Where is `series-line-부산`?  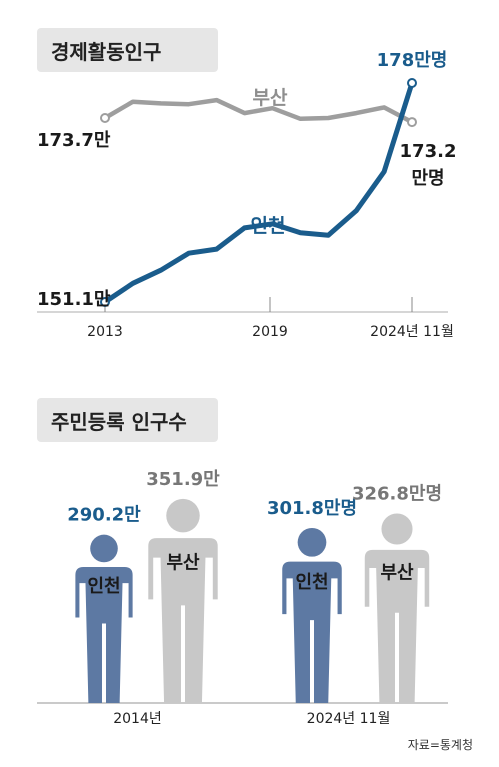
series-line-부산 is located at coordinates (258, 111).